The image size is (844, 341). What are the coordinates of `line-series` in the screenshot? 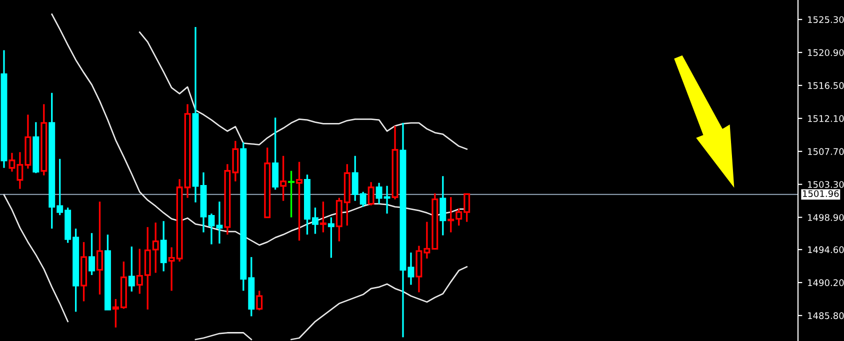 It's located at (303, 91).